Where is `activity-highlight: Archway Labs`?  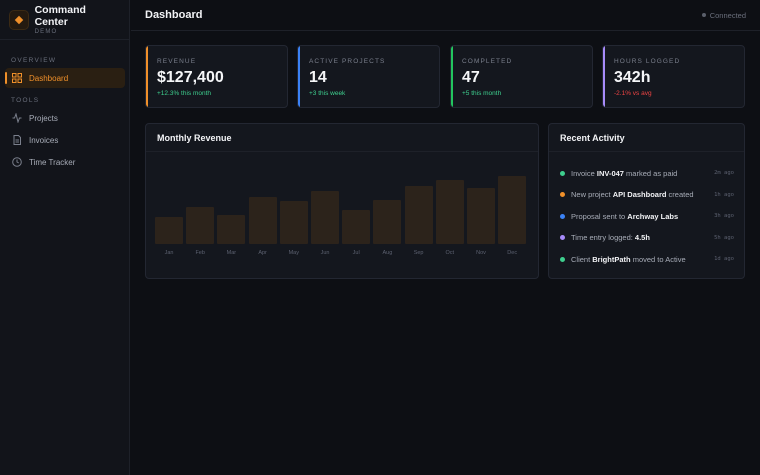
activity-highlight: Archway Labs is located at coordinates (653, 216).